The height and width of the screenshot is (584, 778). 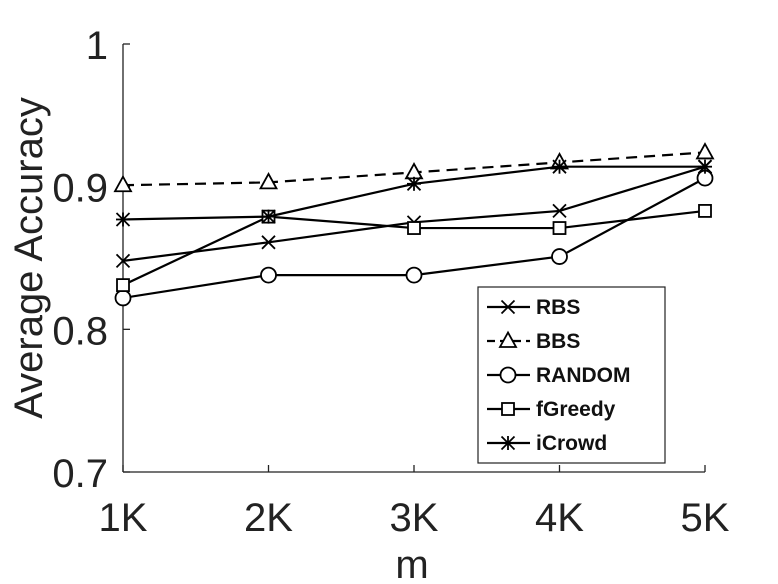 I want to click on x-tick-label: 5K, so click(x=705, y=518).